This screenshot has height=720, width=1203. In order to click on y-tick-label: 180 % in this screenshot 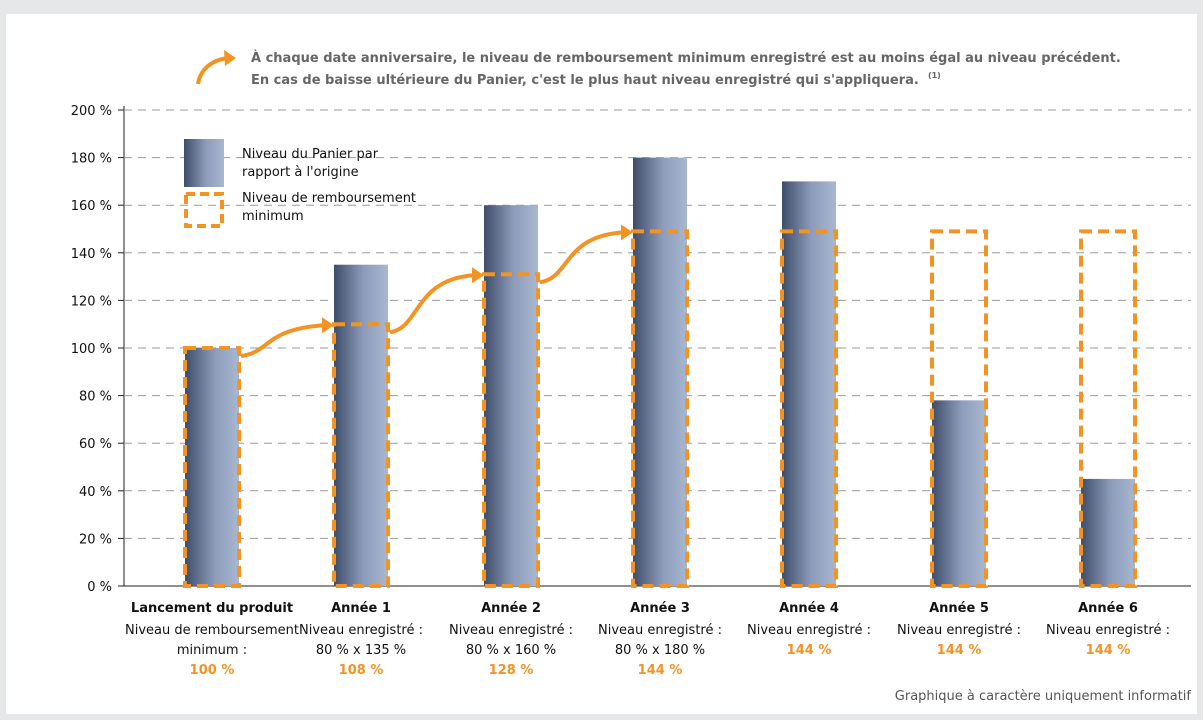, I will do `click(91, 159)`.